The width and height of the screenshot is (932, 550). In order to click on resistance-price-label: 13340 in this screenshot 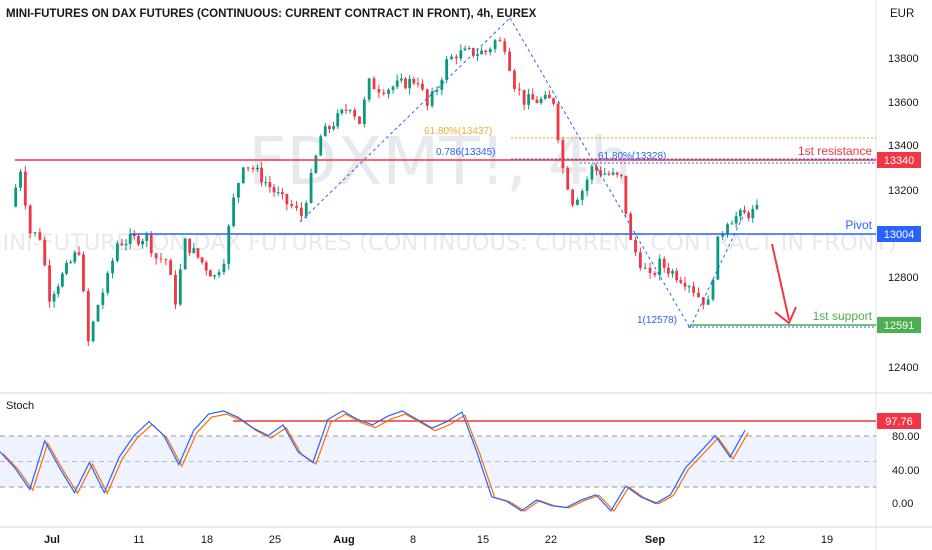, I will do `click(899, 161)`.